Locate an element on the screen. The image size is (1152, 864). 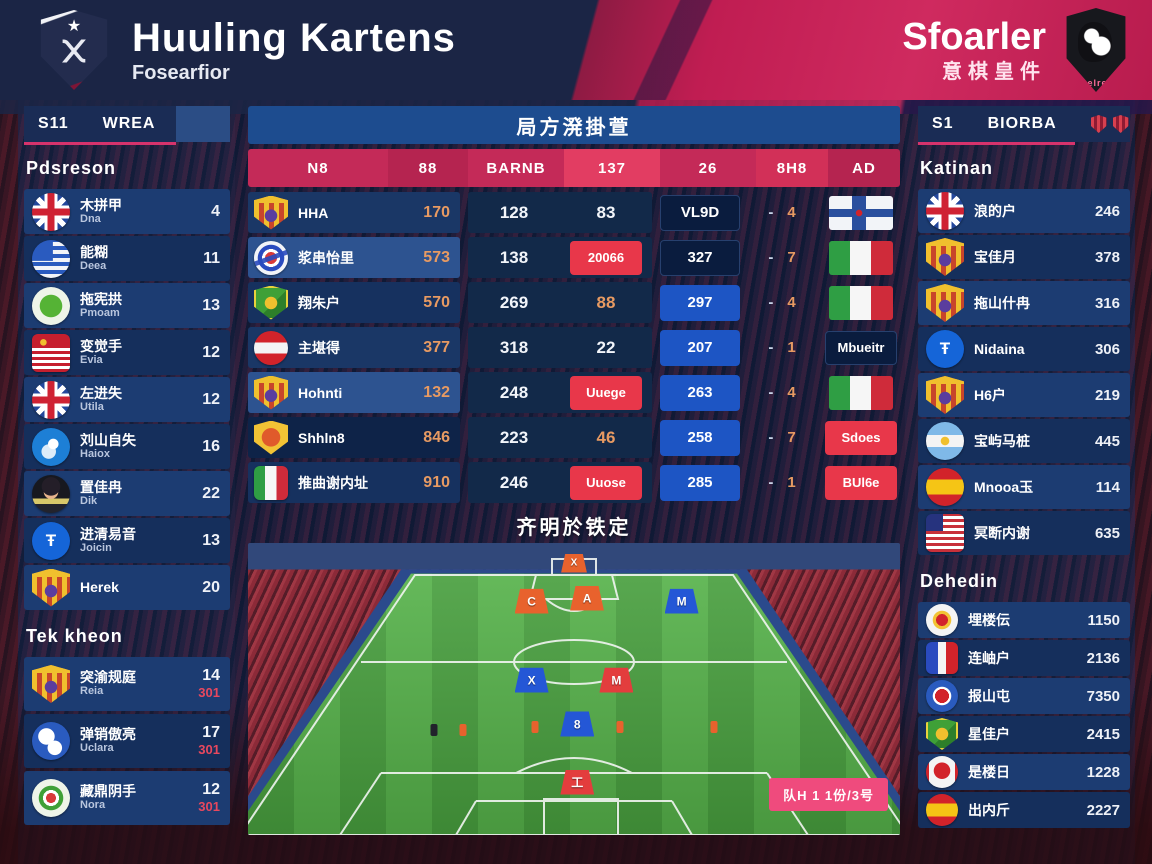
row-name: 主堪得 is located at coordinates (319, 347).